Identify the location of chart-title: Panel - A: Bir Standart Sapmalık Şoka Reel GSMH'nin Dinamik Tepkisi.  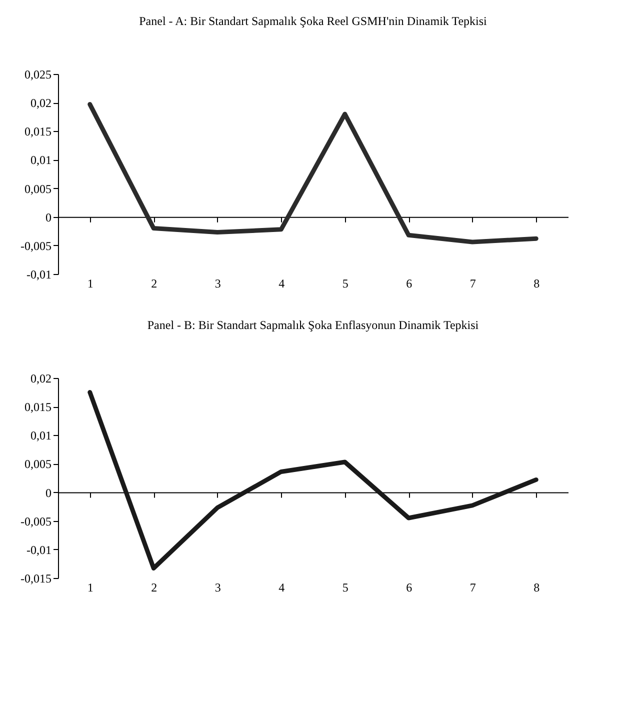
(313, 21).